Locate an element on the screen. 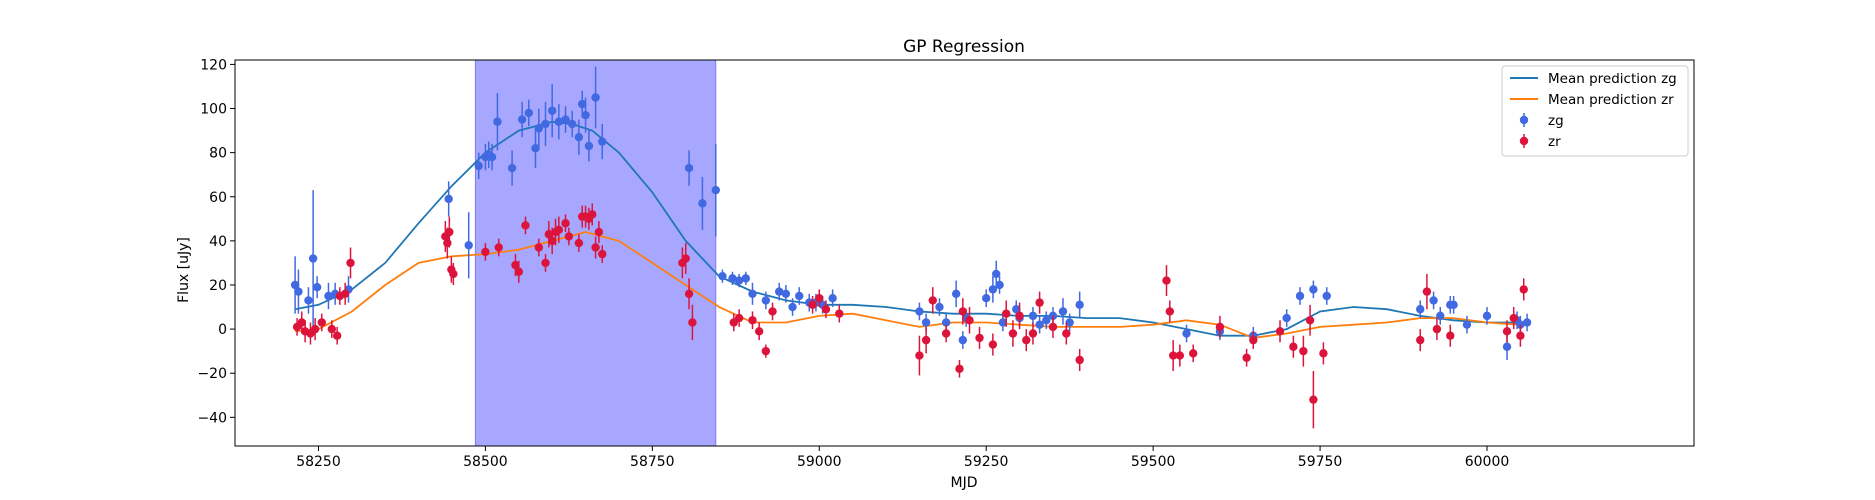 The image size is (1875, 500). legend-label: Mean prediction zr is located at coordinates (1611, 100).